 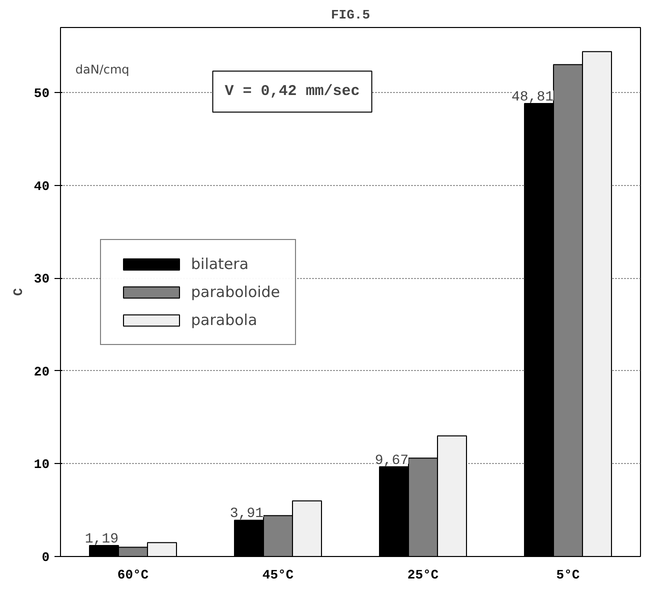 I want to click on y-tick-label: 40, so click(x=42, y=186).